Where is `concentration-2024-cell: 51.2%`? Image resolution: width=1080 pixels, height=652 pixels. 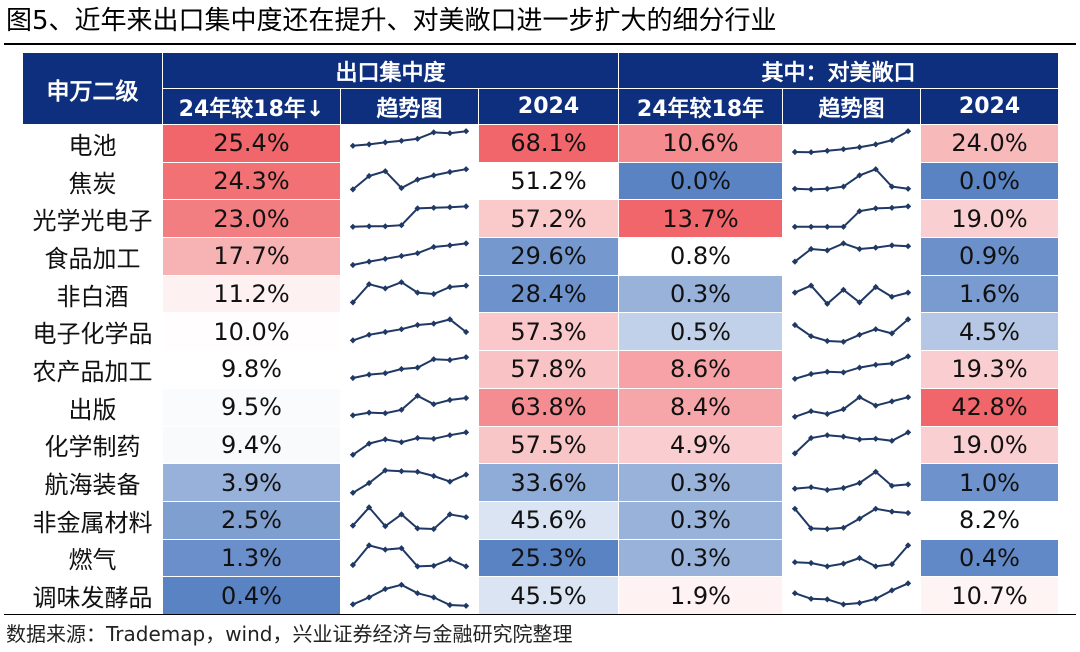
concentration-2024-cell: 51.2% is located at coordinates (548, 181).